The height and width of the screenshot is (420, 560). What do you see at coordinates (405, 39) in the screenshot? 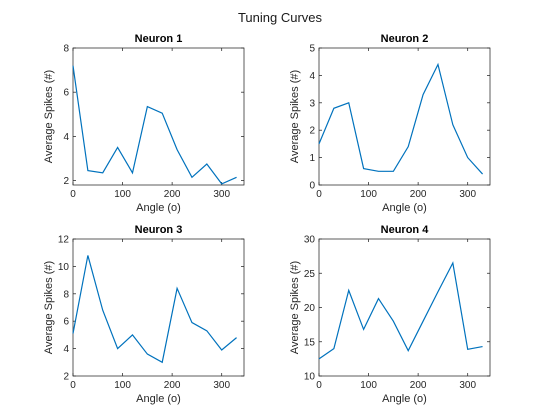
I see `subplot-title: Neuron 2` at bounding box center [405, 39].